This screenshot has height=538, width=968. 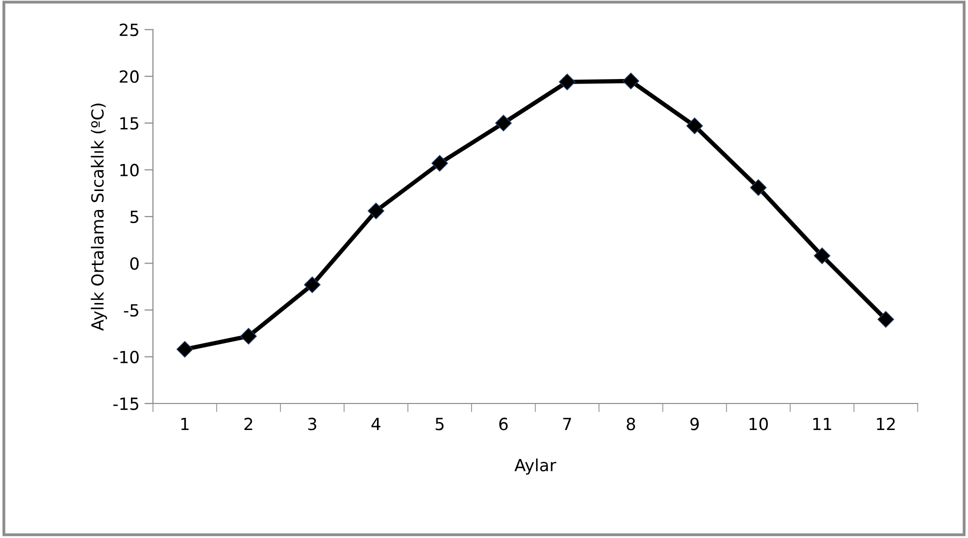 What do you see at coordinates (98, 217) in the screenshot?
I see `y-axis-title: Aylık Ortalama Sıcaklık (ºC)` at bounding box center [98, 217].